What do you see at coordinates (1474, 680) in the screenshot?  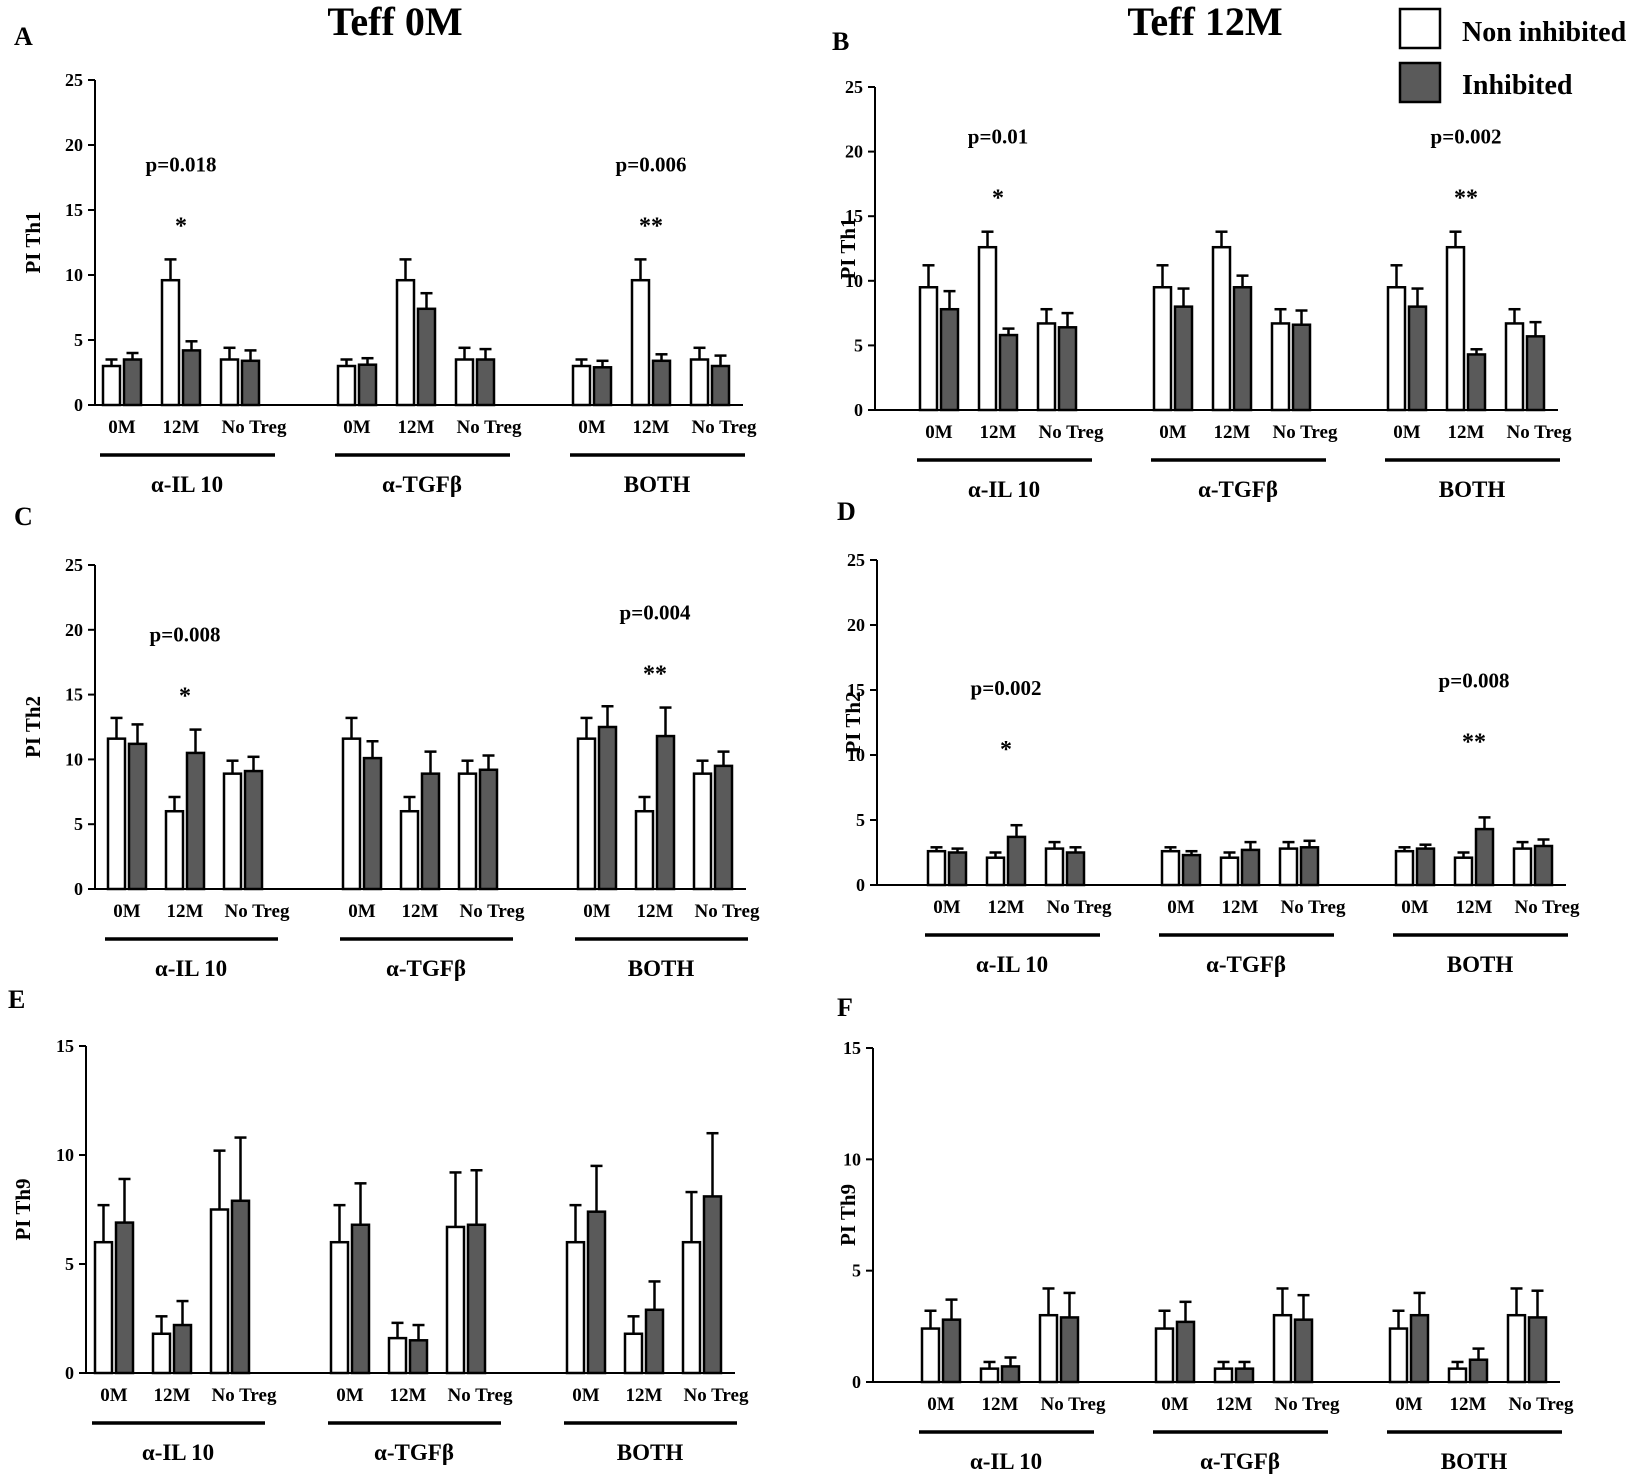 I see `p-value-annotation: p=0.008` at bounding box center [1474, 680].